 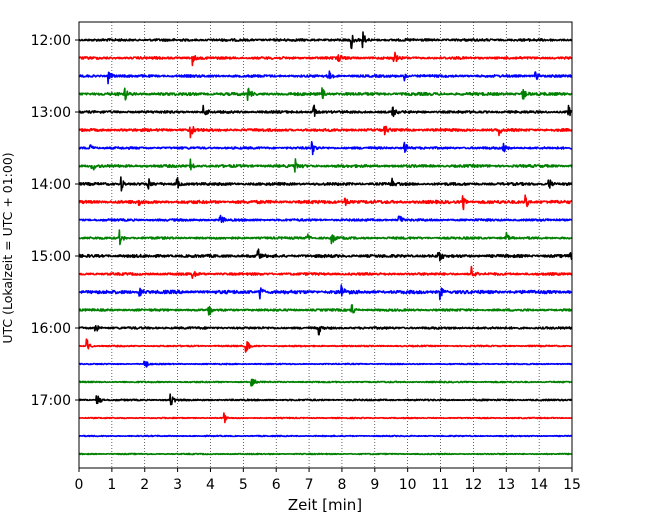 What do you see at coordinates (51, 257) in the screenshot?
I see `y-tick-label: 15:00` at bounding box center [51, 257].